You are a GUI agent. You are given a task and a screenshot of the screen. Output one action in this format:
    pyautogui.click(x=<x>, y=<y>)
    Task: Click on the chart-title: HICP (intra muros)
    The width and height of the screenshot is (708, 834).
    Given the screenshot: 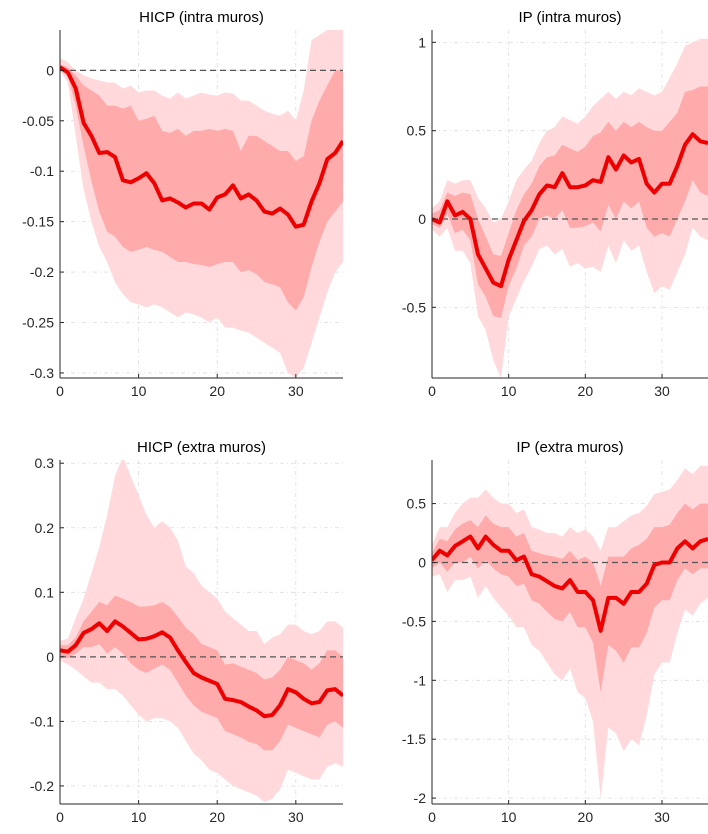 What is the action you would take?
    pyautogui.click(x=201, y=17)
    